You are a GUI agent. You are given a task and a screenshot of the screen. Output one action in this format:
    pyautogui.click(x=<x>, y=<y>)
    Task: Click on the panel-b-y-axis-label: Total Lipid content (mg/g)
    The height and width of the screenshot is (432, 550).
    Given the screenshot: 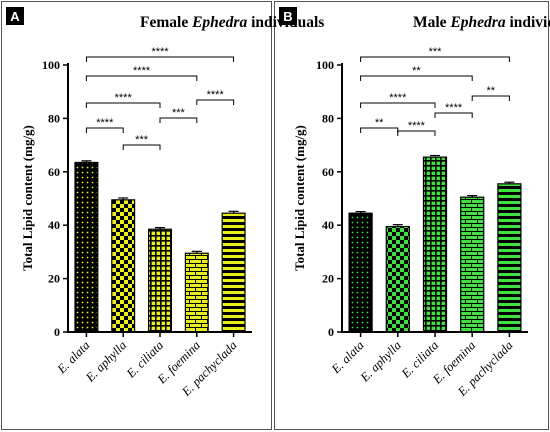 What is the action you would take?
    pyautogui.click(x=299, y=198)
    